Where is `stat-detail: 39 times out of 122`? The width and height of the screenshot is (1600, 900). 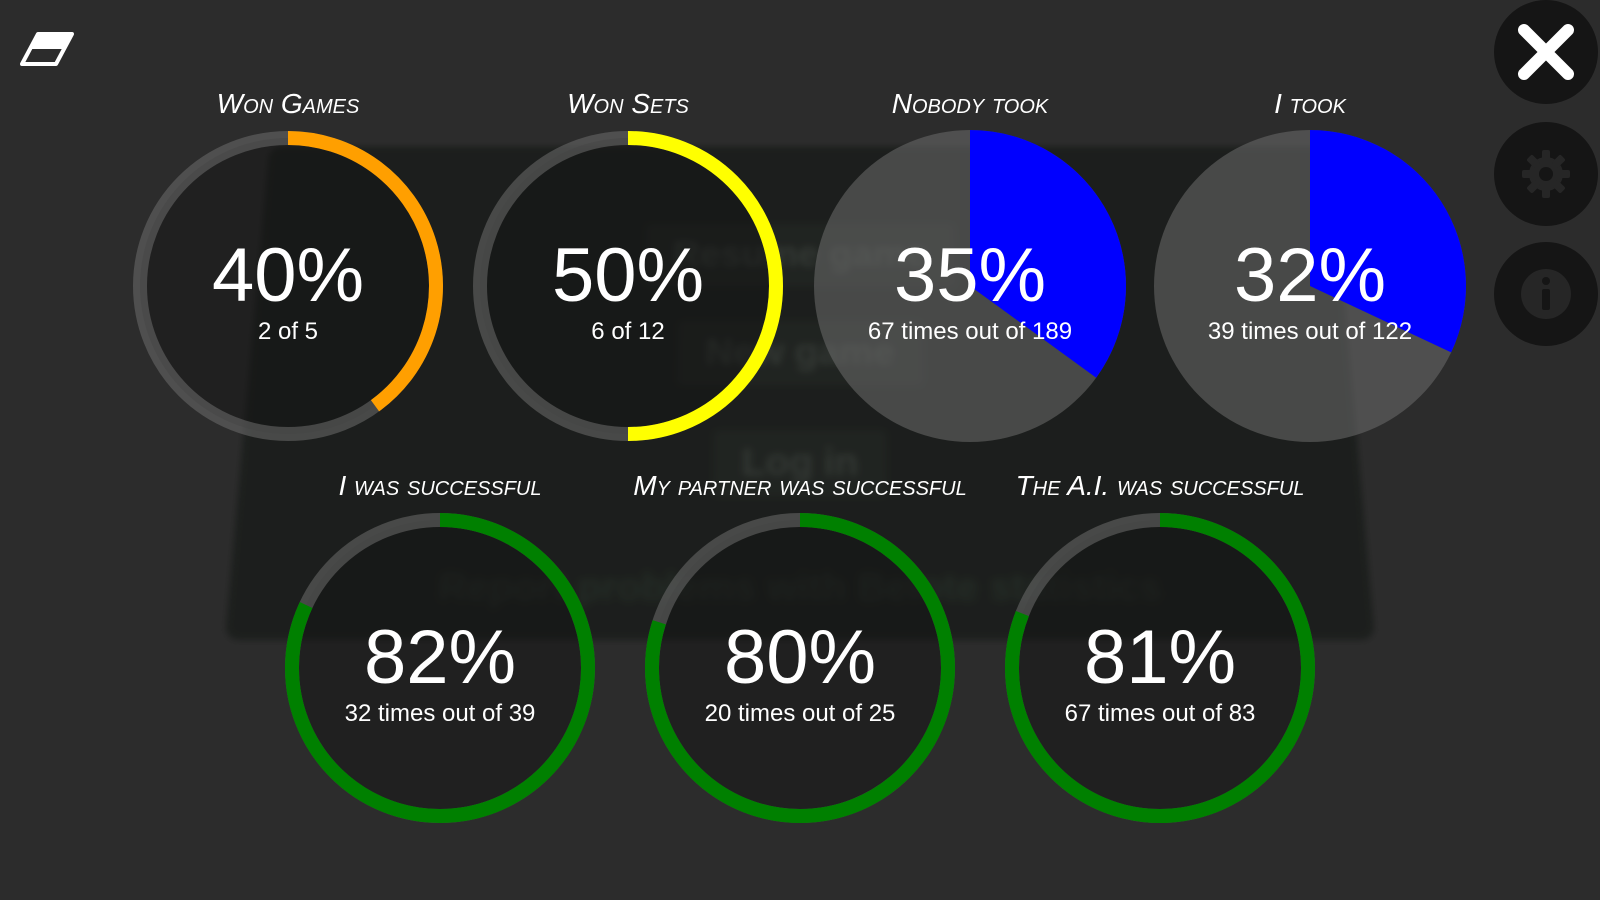
stat-detail: 39 times out of 122 is located at coordinates (1310, 331).